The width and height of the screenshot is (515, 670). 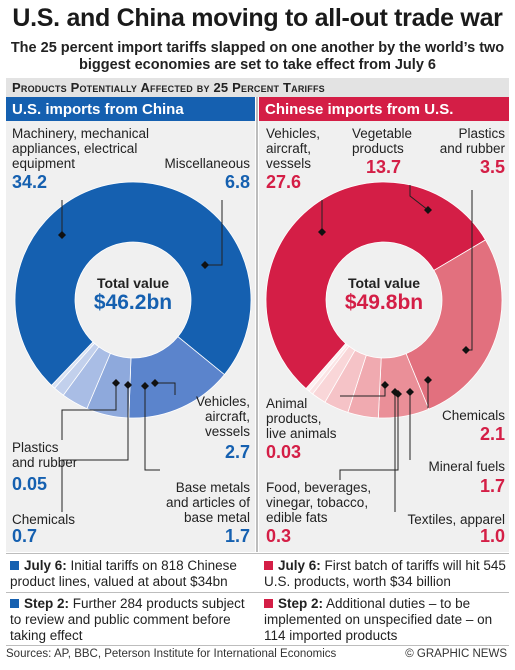 What do you see at coordinates (30, 484) in the screenshot?
I see `us-plastics-value: 0.05` at bounding box center [30, 484].